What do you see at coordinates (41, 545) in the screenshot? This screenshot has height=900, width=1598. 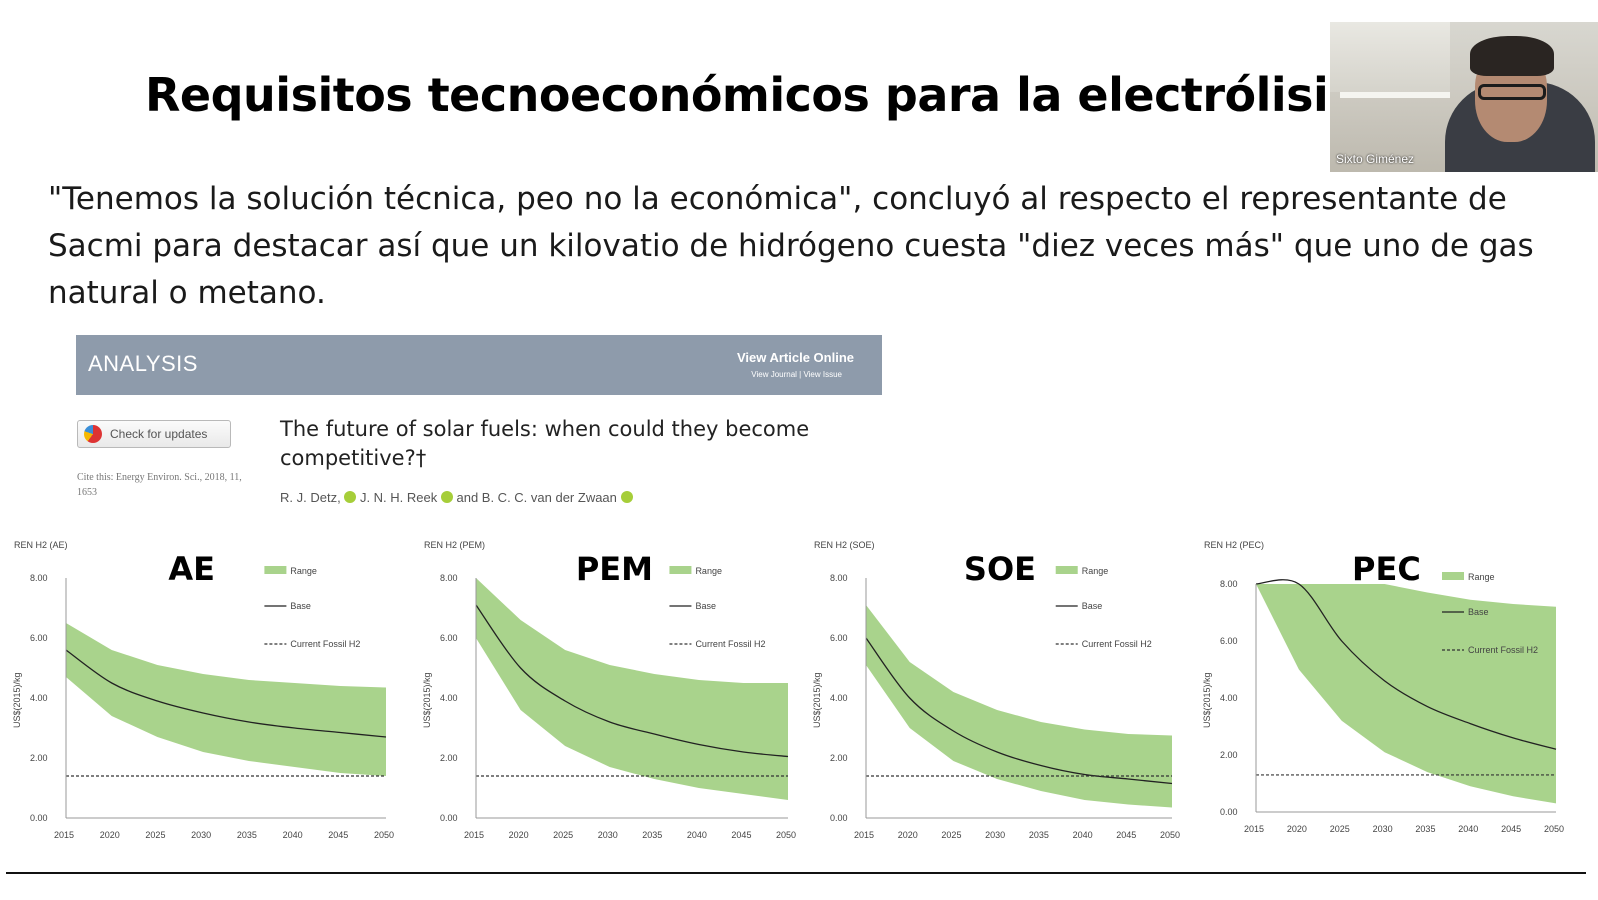 I see `chart-corner-label: REN H2 (AE)` at bounding box center [41, 545].